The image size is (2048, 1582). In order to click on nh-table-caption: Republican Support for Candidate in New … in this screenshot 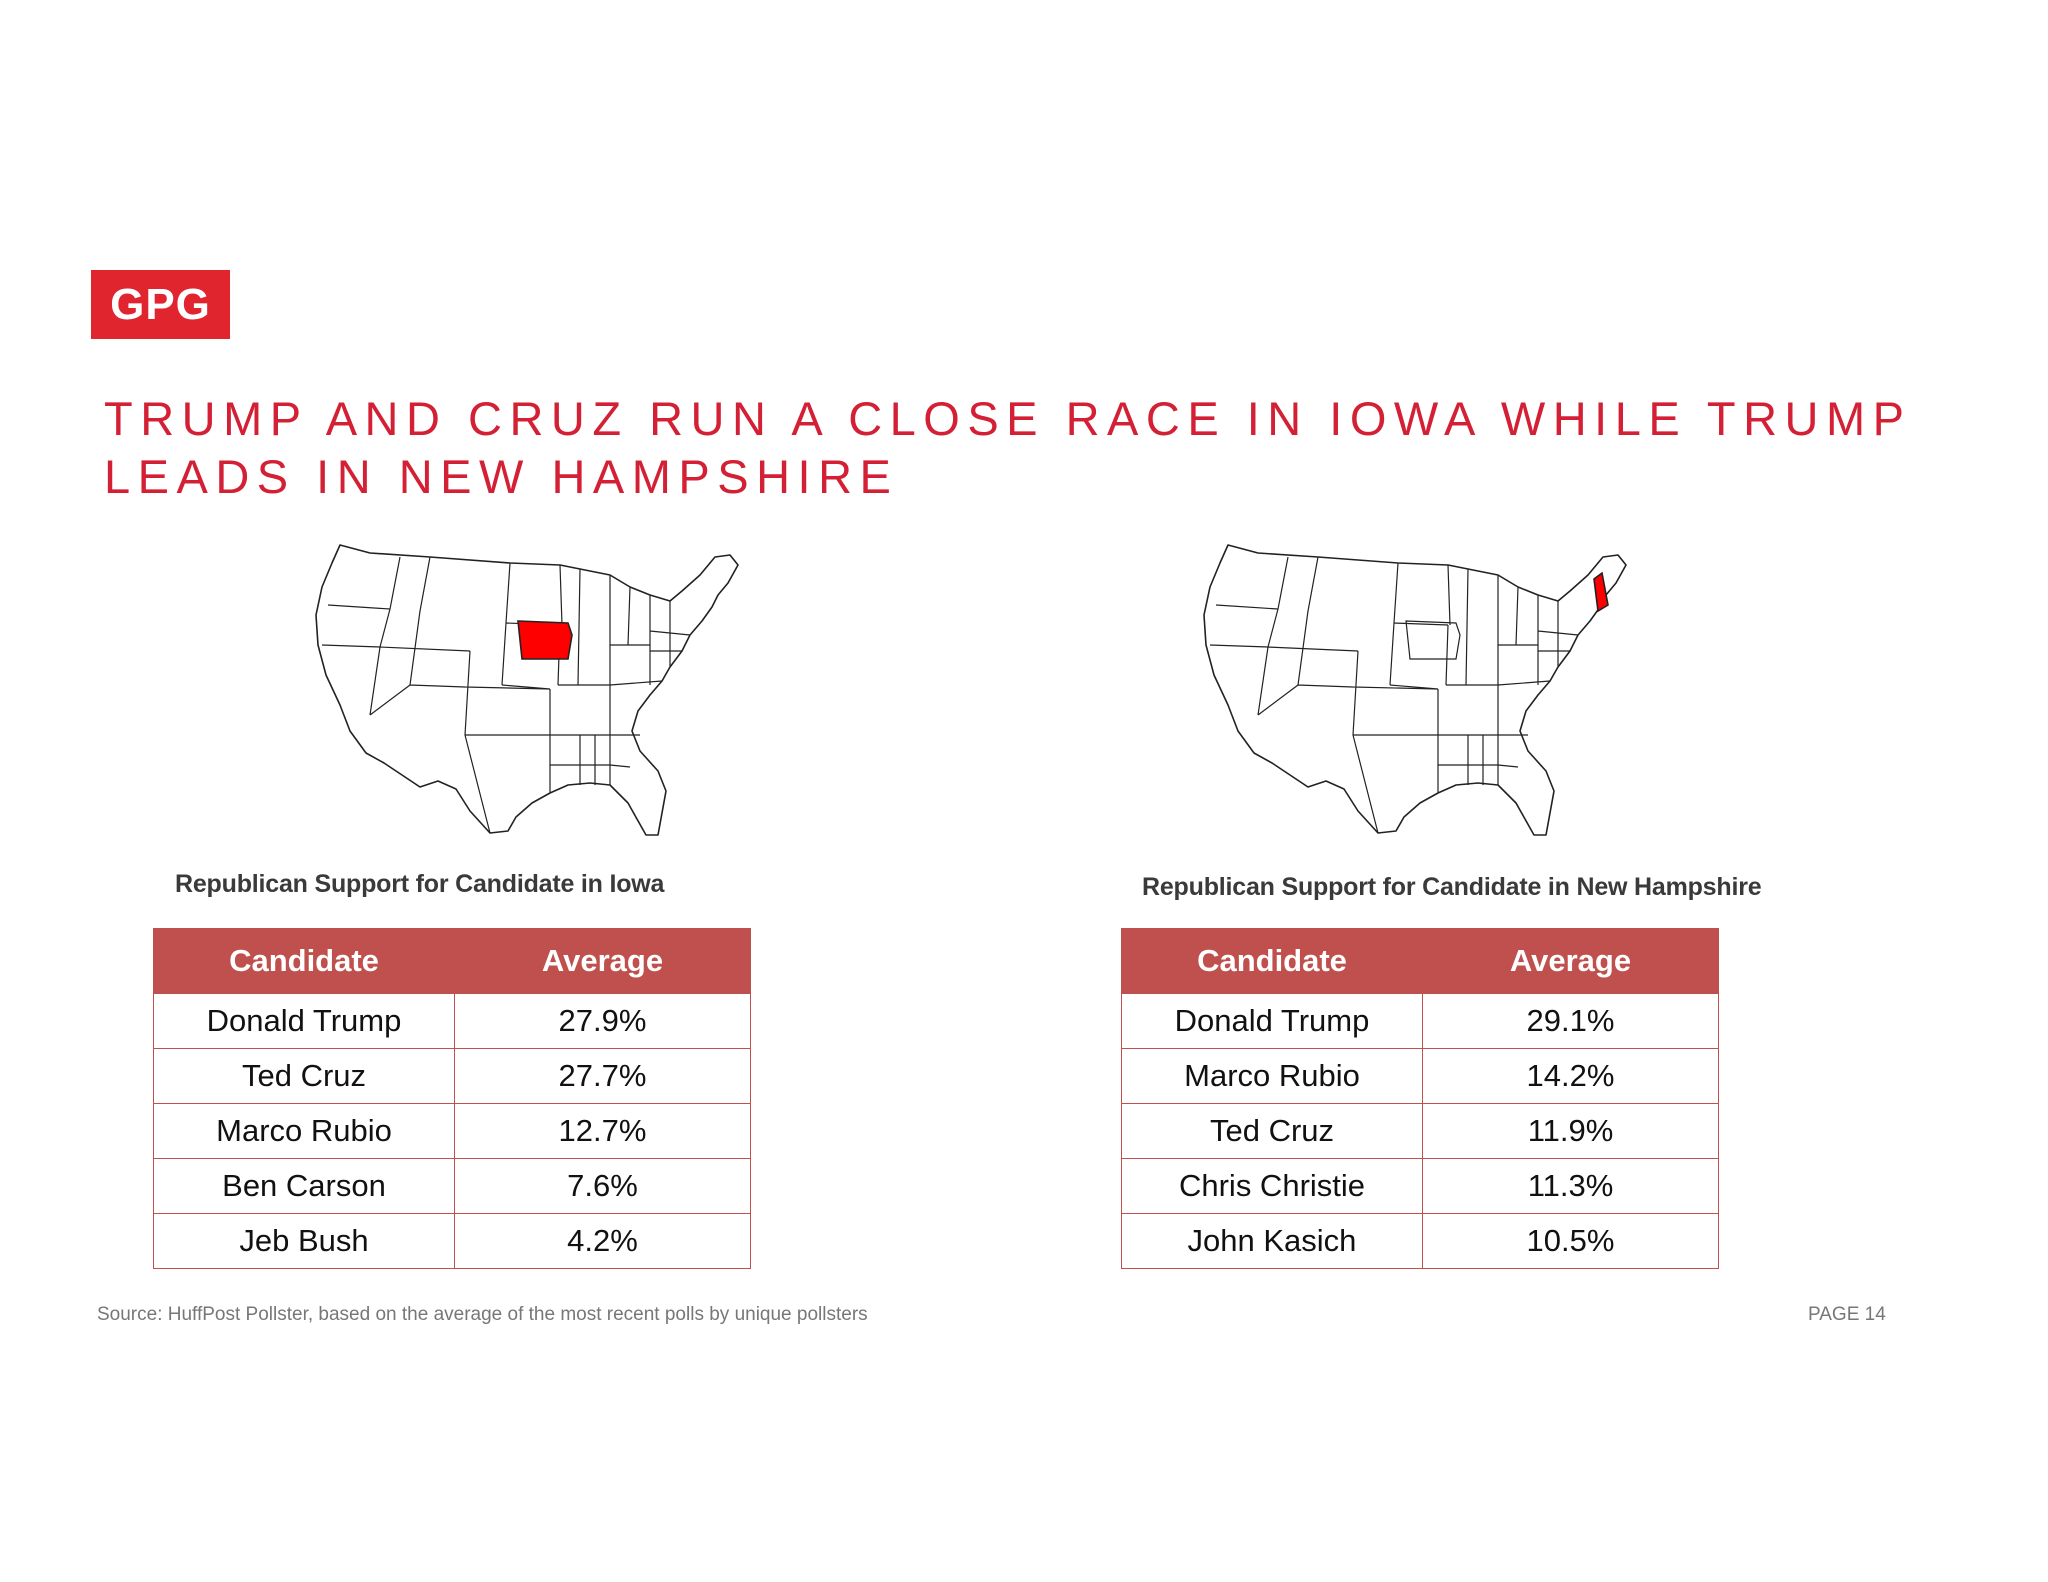, I will do `click(1452, 887)`.